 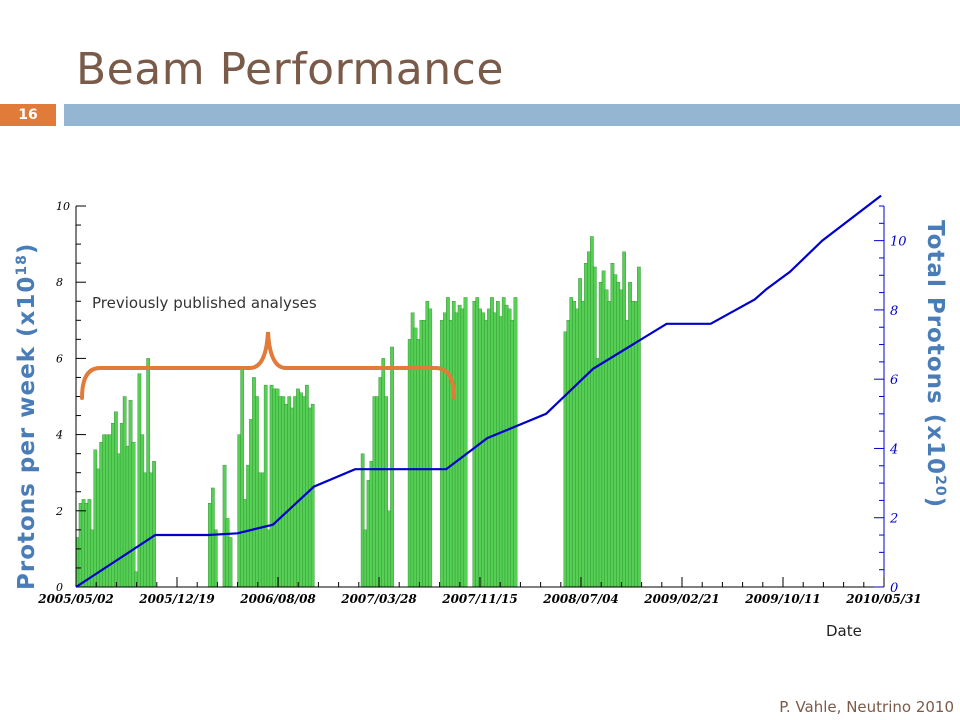 What do you see at coordinates (59, 358) in the screenshot?
I see `y-tick-label: 6` at bounding box center [59, 358].